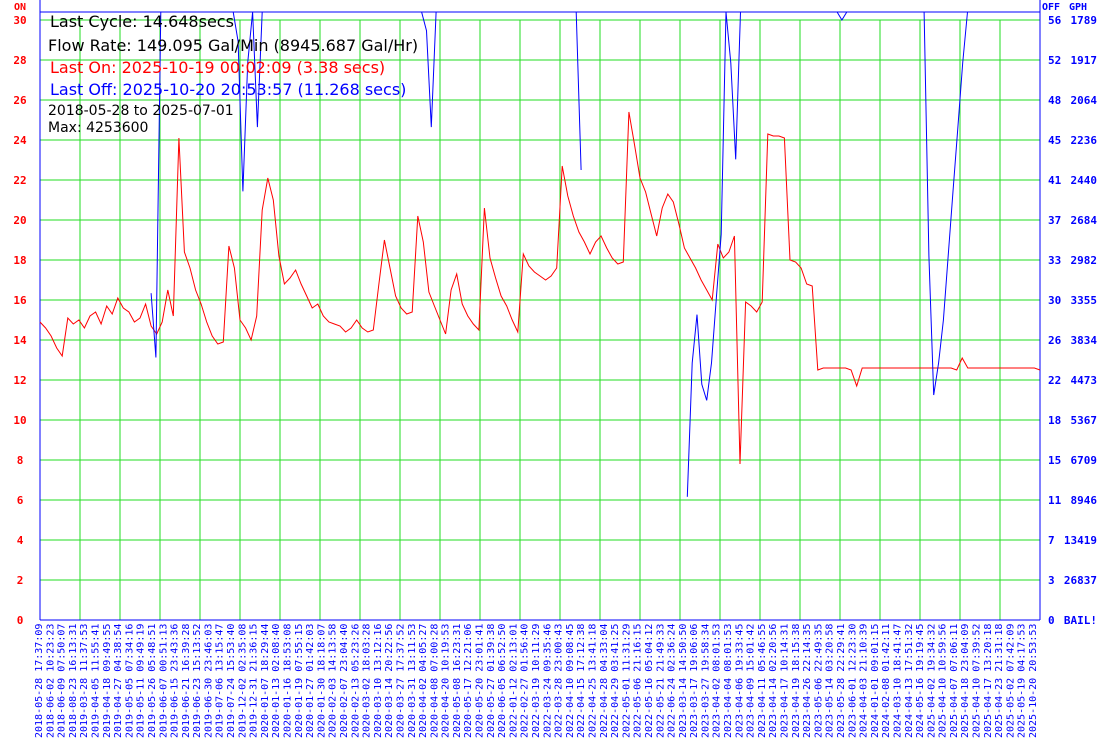 This screenshot has height=740, width=1100. Describe the element at coordinates (19, 60) in the screenshot. I see `left-tick-label: 28` at that location.